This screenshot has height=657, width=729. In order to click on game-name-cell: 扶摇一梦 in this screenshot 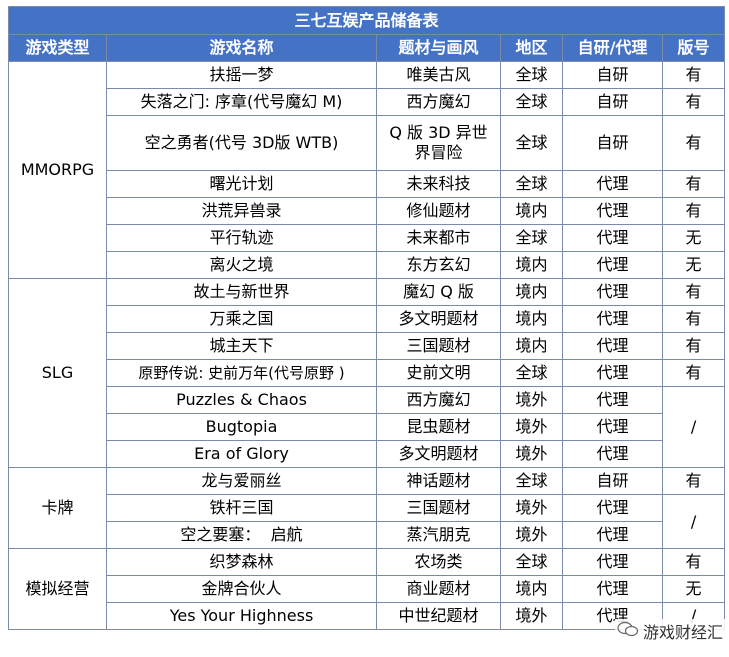, I will do `click(241, 75)`.